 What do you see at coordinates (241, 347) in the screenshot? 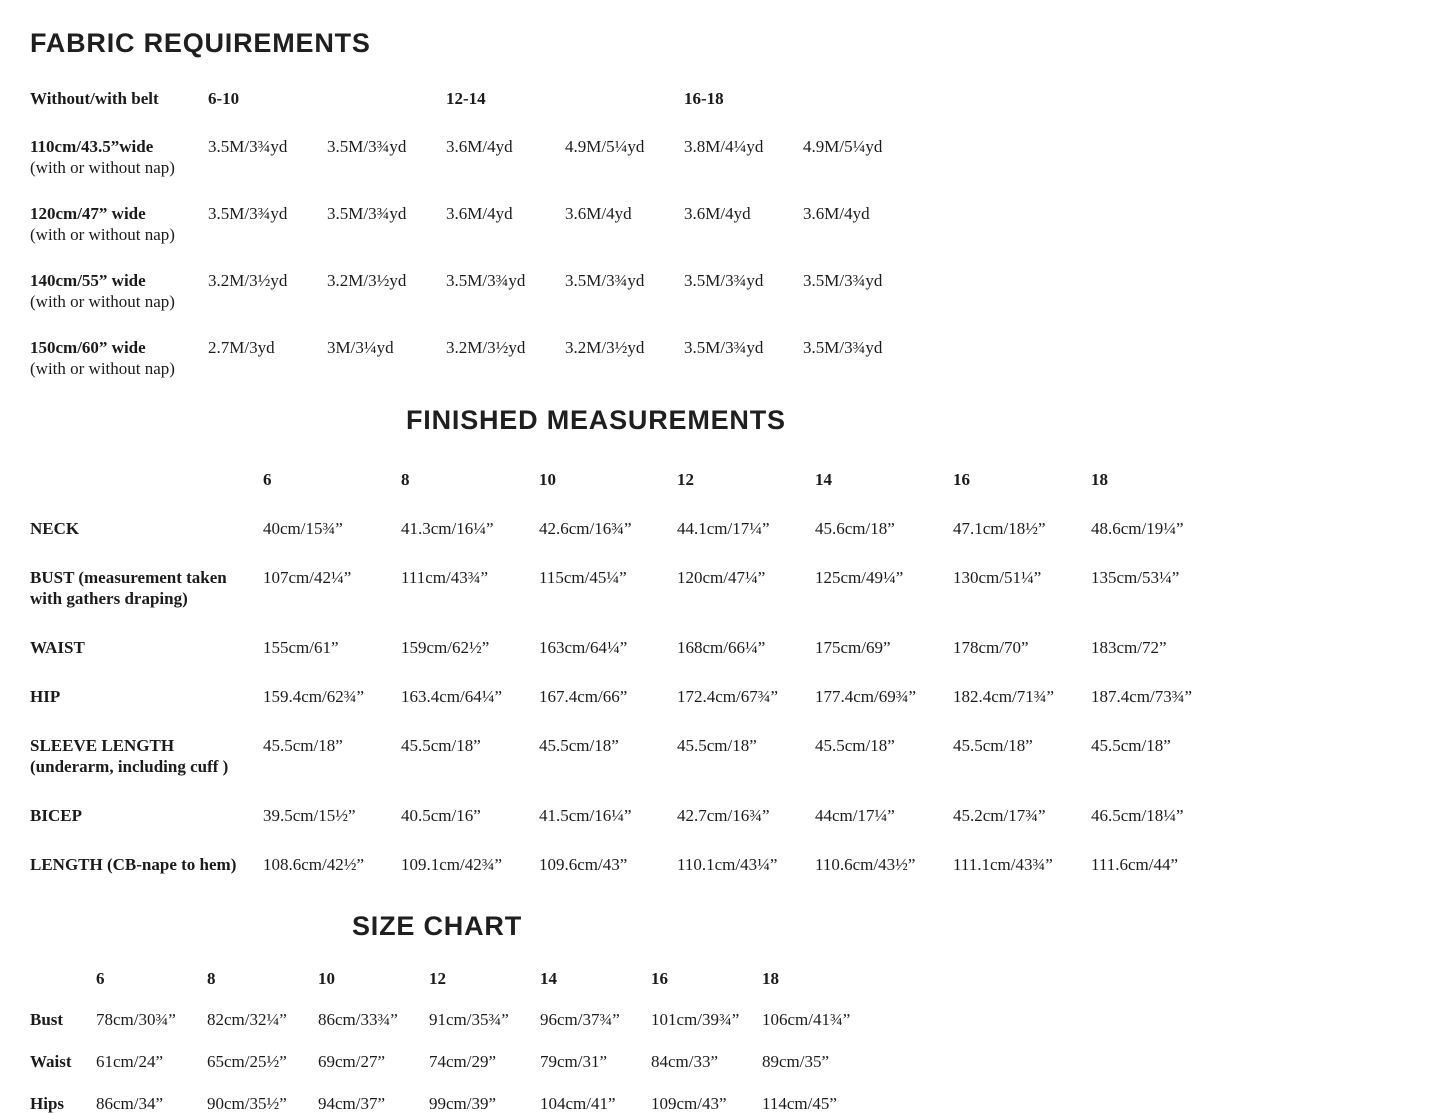
I see `fabric-yardage-value: 2.7M/3yd` at bounding box center [241, 347].